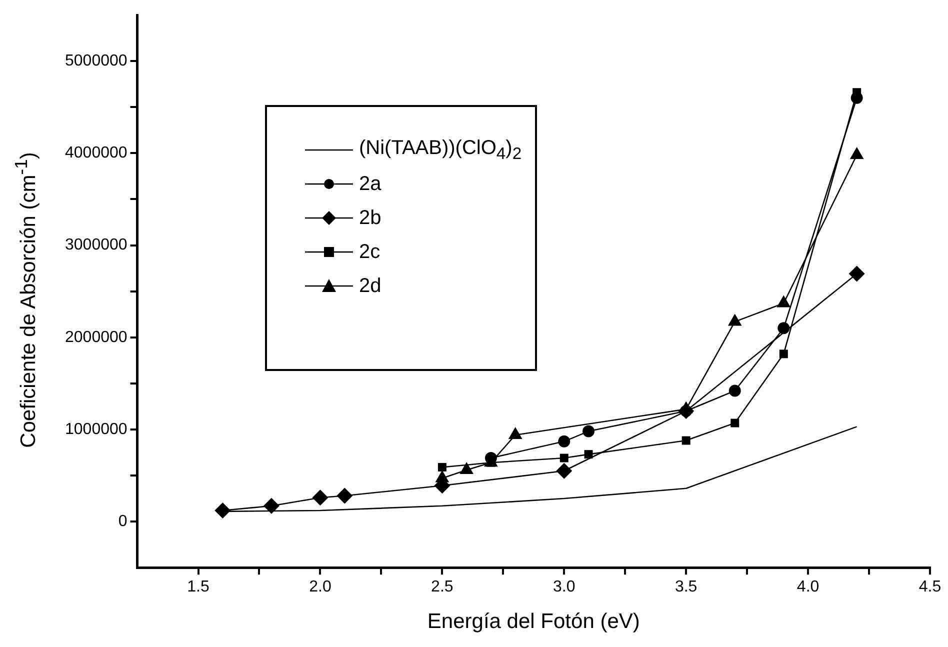 Image resolution: width=948 pixels, height=647 pixels. I want to click on y-tick-label: 2000000, so click(96, 337).